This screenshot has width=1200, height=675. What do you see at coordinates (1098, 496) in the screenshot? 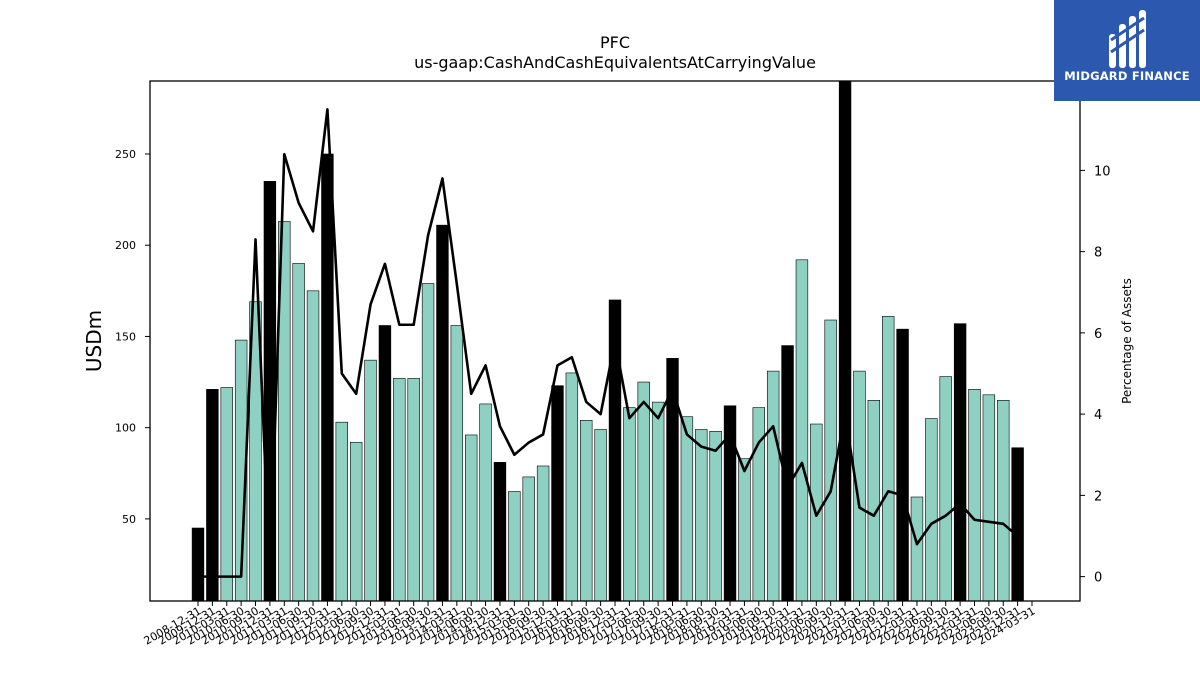
I see `y2-tick-label: 2` at bounding box center [1098, 496].